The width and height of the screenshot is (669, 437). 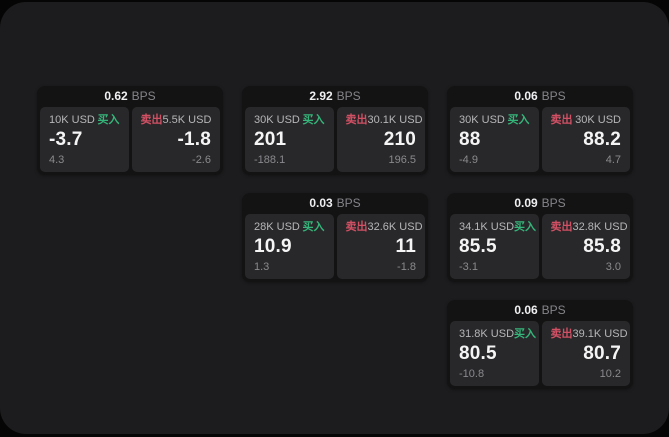 What do you see at coordinates (470, 139) in the screenshot?
I see `buy-price: 88` at bounding box center [470, 139].